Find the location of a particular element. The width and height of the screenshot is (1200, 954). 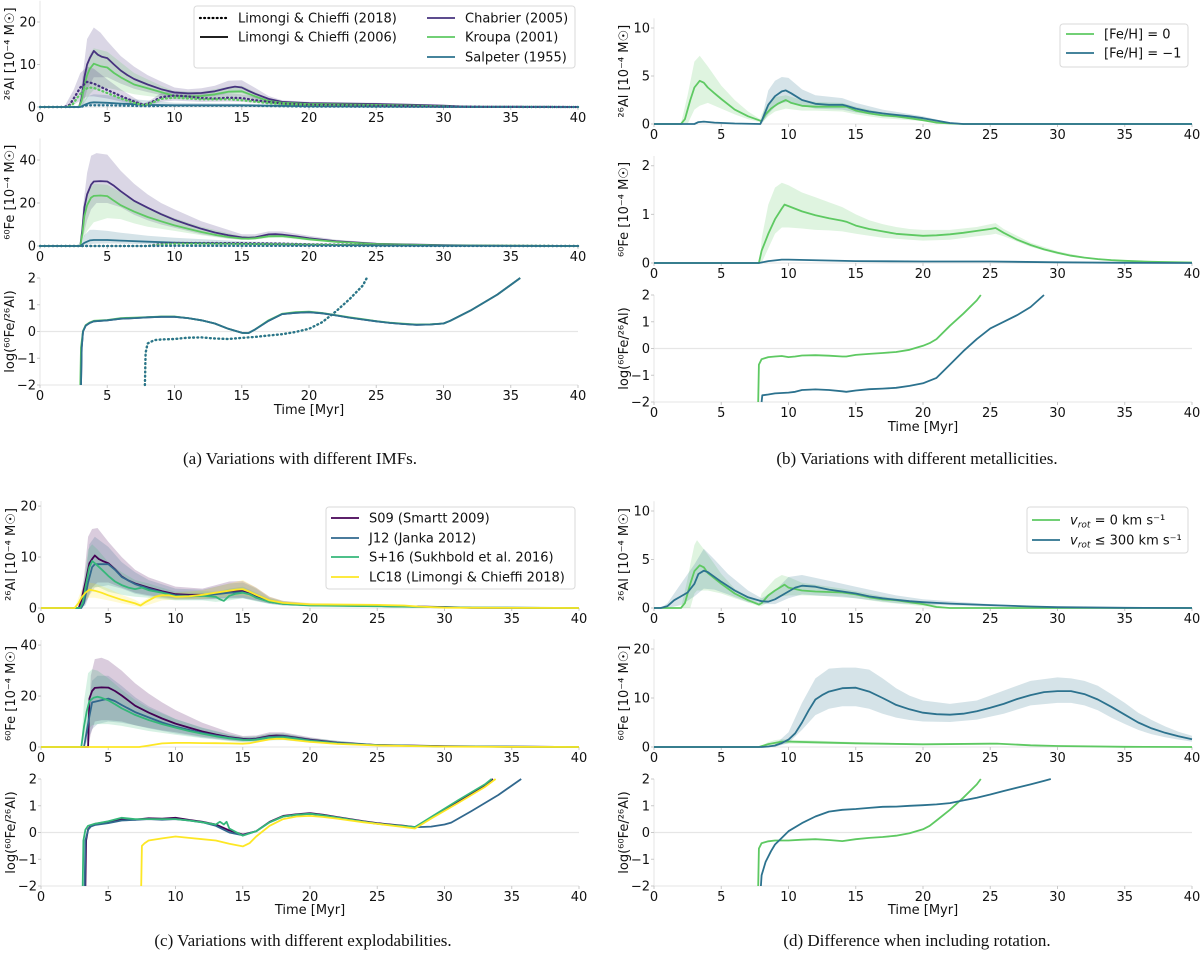

legend-entry: Salpeter (1955) is located at coordinates (497, 58).